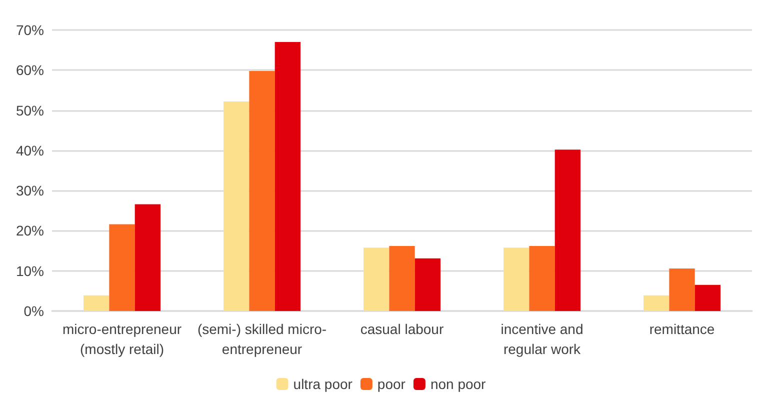  Describe the element at coordinates (323, 384) in the screenshot. I see `legend-label: ultra poor` at that location.